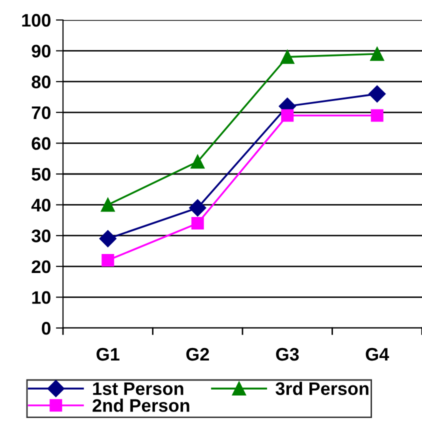 Image resolution: width=422 pixels, height=428 pixels. What do you see at coordinates (40, 205) in the screenshot?
I see `y-tick-label: 40` at bounding box center [40, 205].